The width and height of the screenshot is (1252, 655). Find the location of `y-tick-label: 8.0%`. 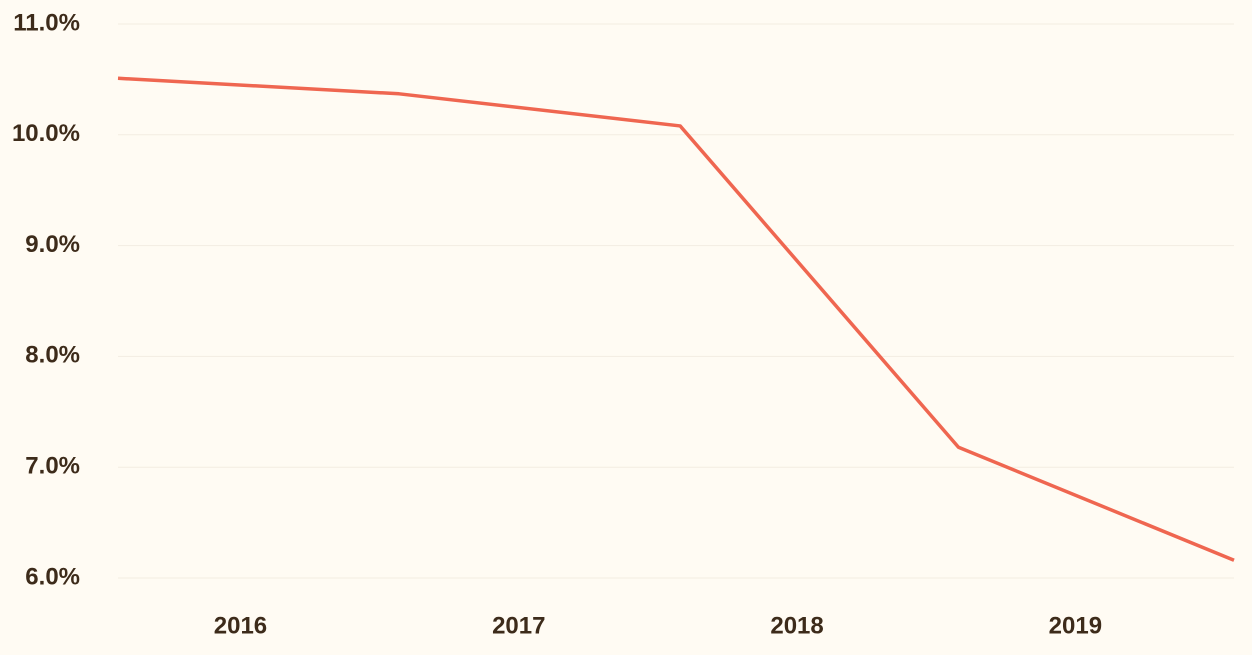

y-tick-label: 8.0% is located at coordinates (52, 355).